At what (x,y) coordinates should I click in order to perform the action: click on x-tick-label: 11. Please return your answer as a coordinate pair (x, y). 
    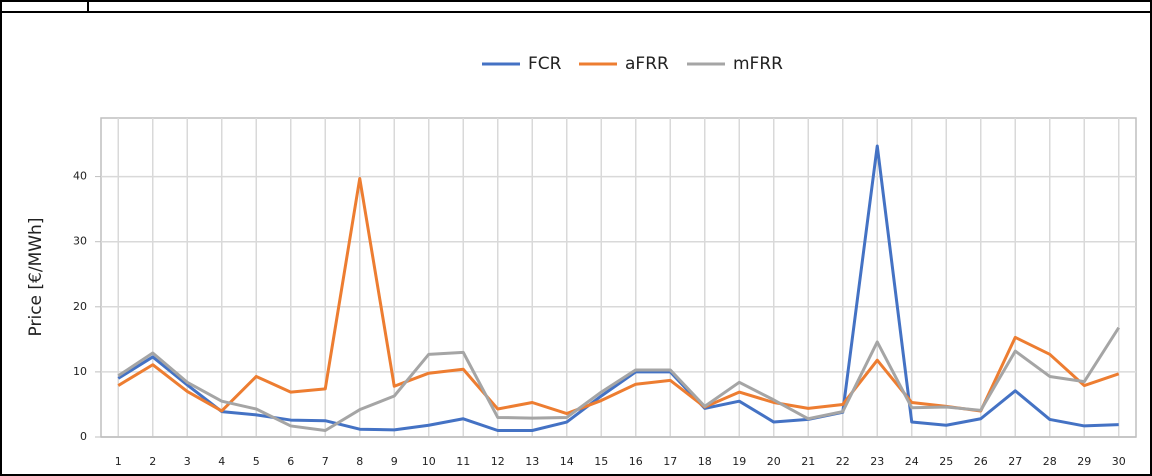
    Looking at the image, I should click on (463, 461).